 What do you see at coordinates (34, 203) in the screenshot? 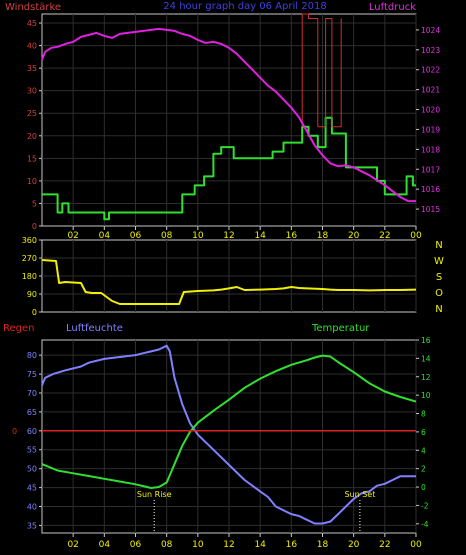
I see `y-tick-label: 5` at bounding box center [34, 203].